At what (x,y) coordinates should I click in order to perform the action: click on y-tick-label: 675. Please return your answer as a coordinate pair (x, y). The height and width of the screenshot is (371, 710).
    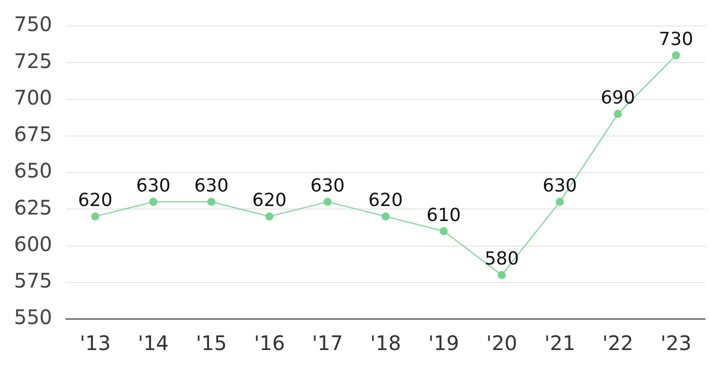
    Looking at the image, I should click on (33, 134).